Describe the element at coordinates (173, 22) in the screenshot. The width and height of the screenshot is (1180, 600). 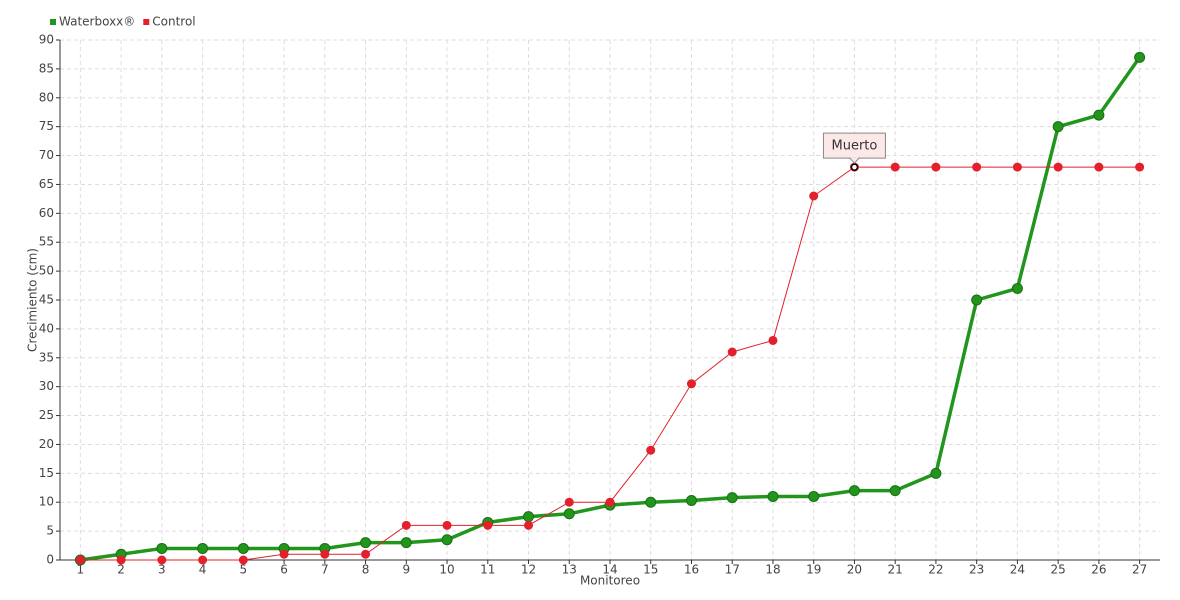
I see `legend-label: Control` at that location.